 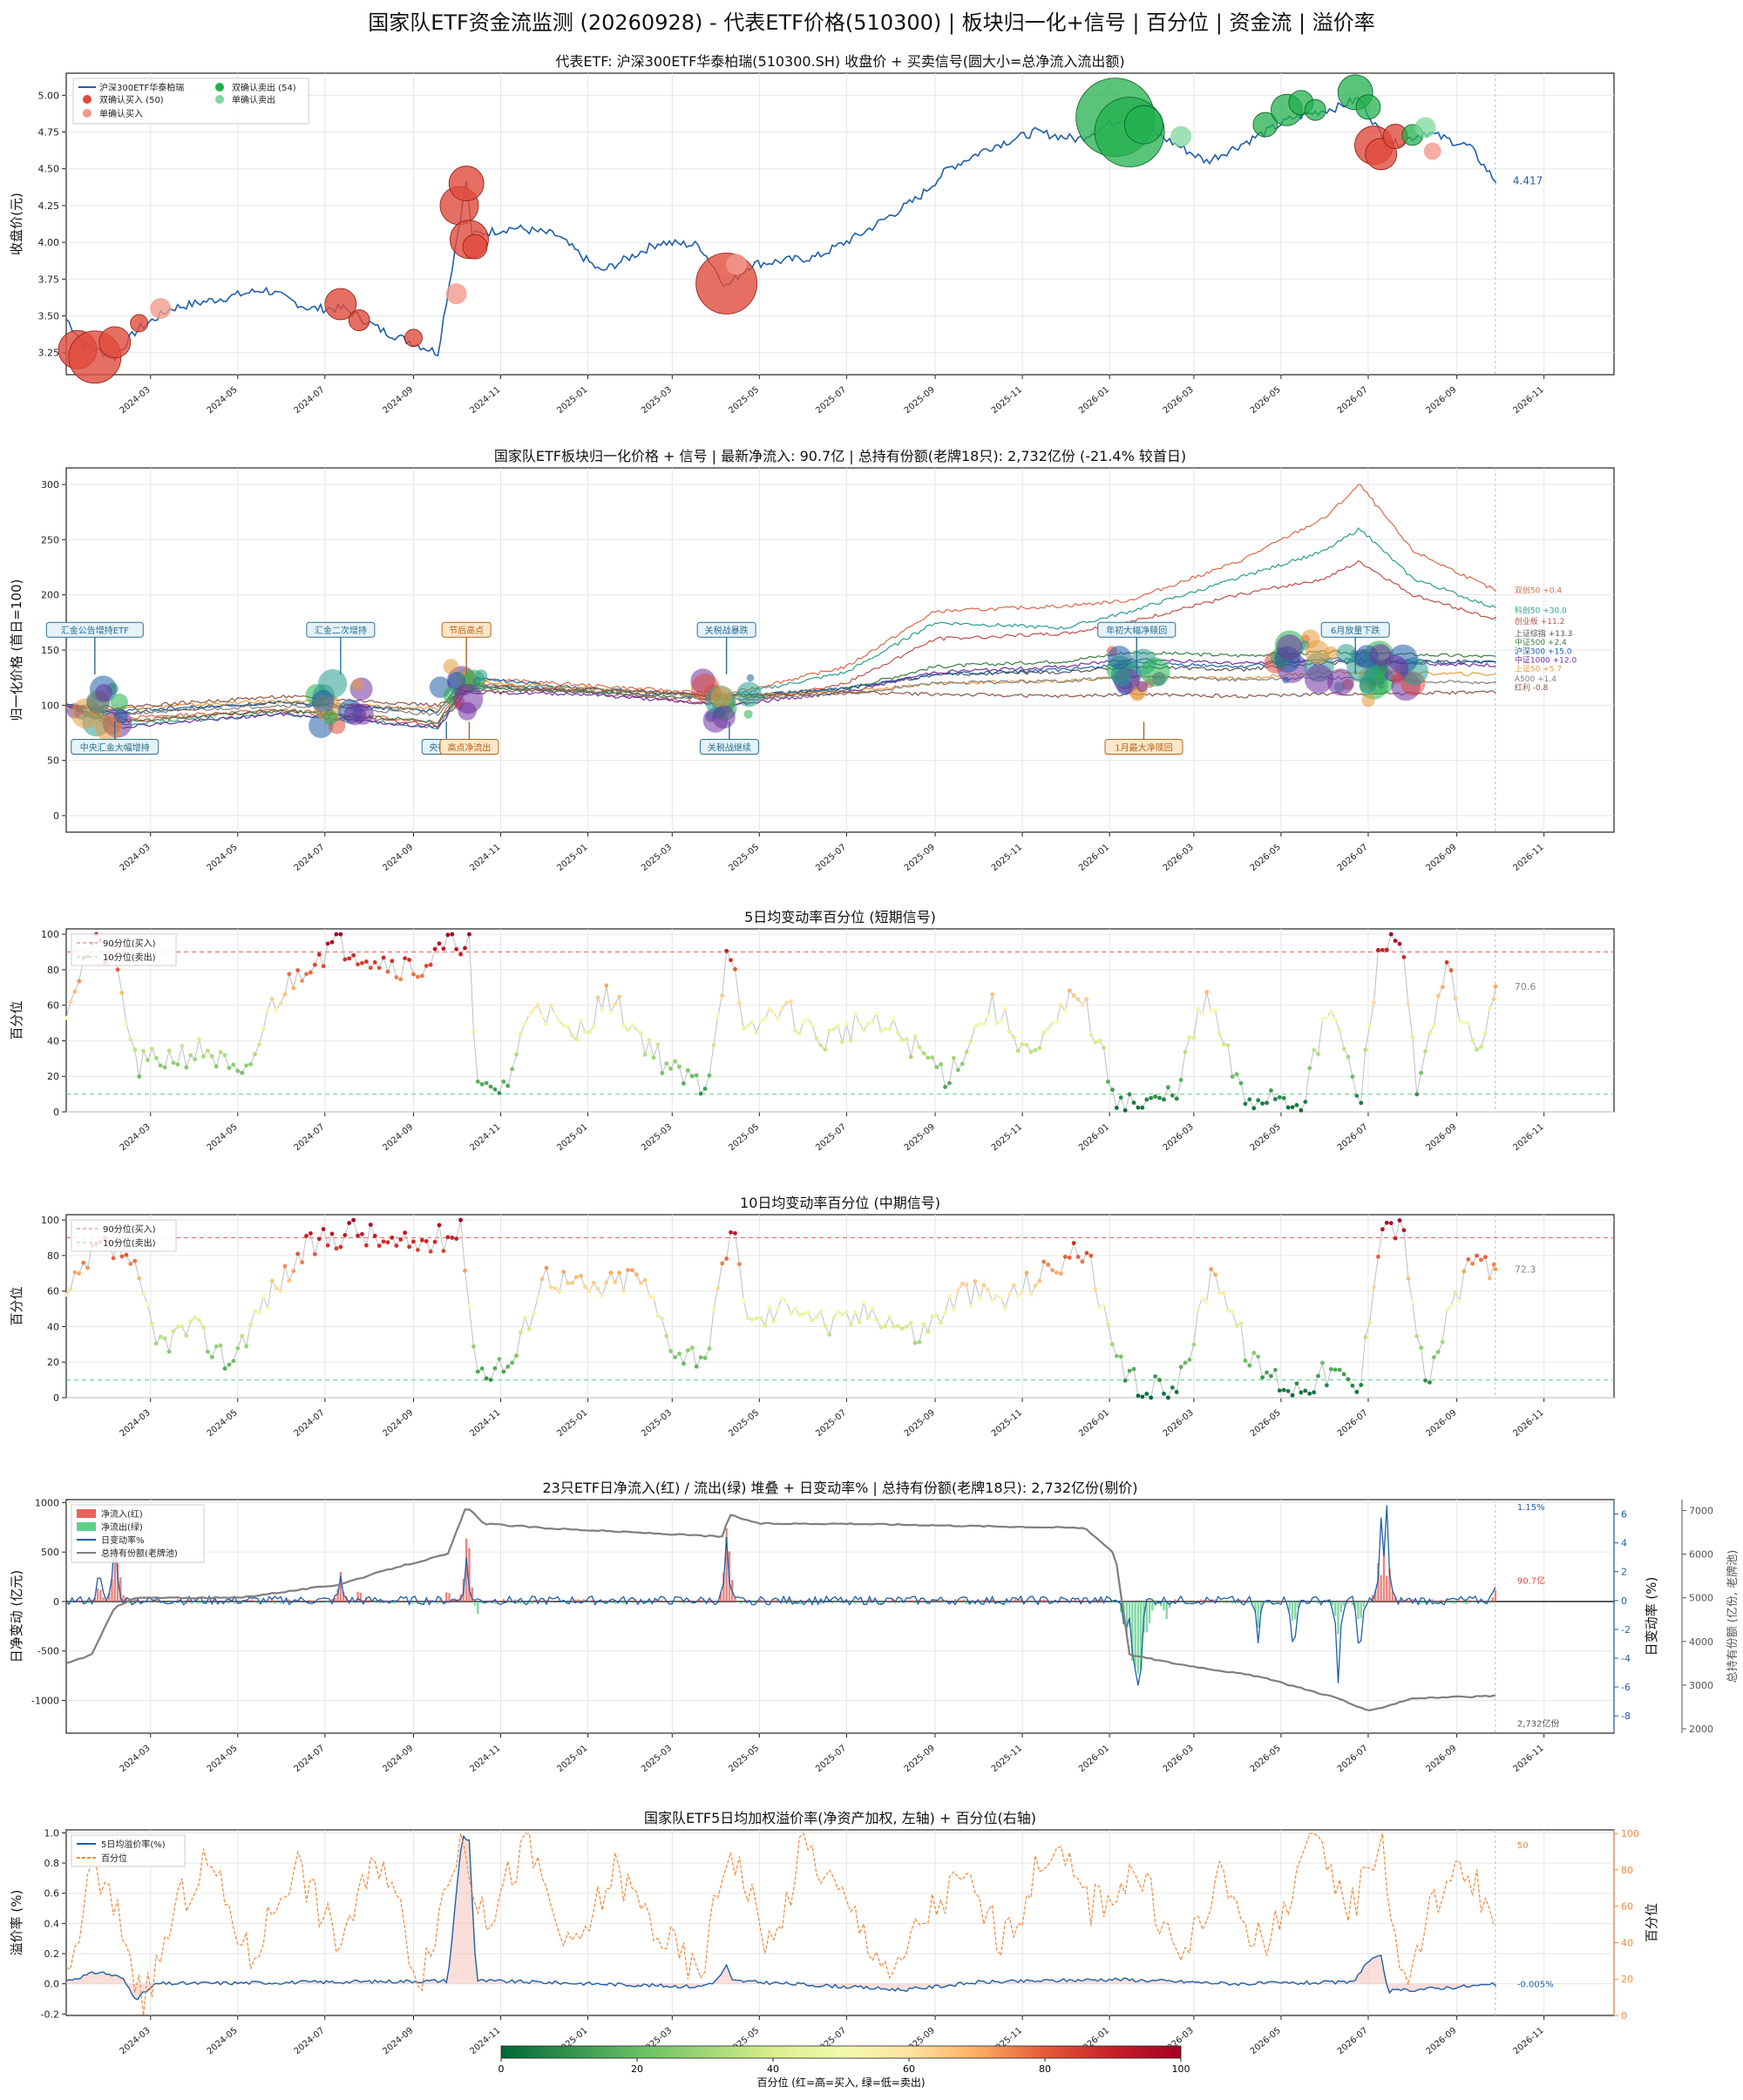 I want to click on y2-tick-label: -4, so click(x=1626, y=1658).